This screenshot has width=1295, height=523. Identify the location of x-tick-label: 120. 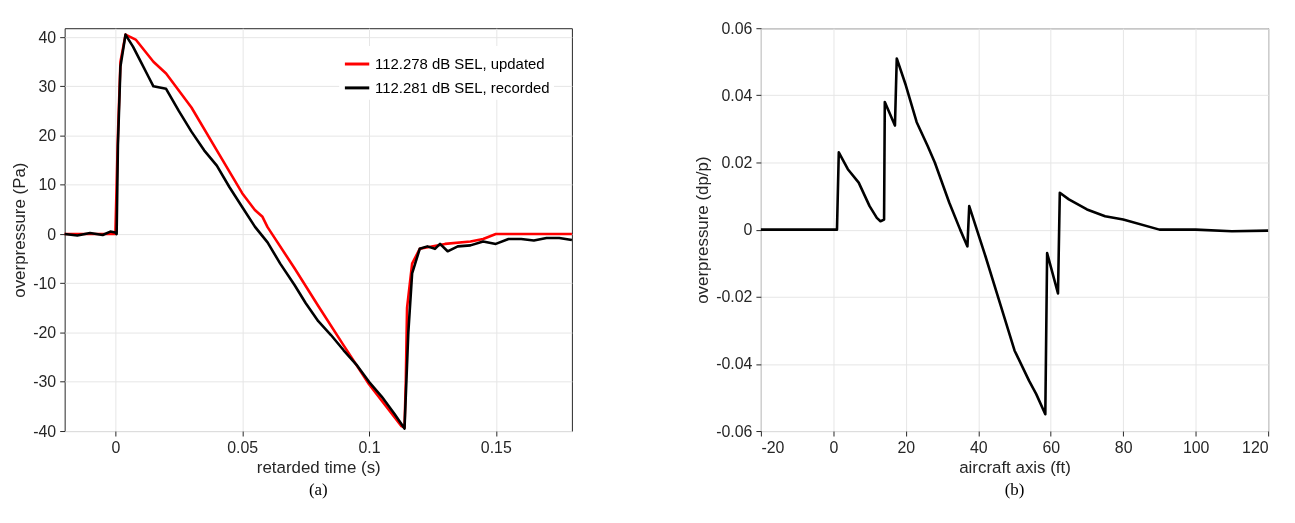
(1255, 448).